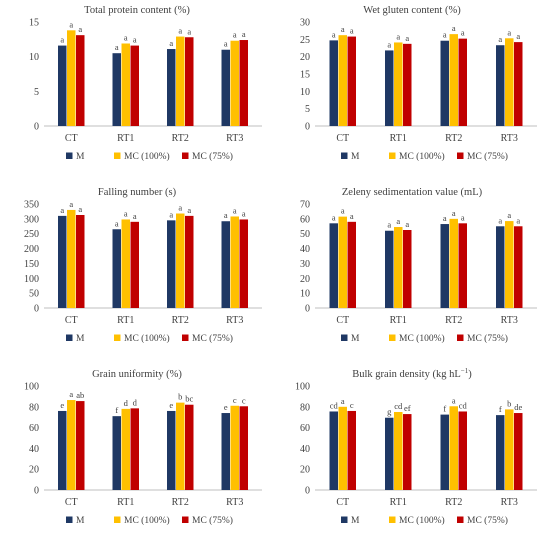 The image size is (550, 544). Describe the element at coordinates (31, 205) in the screenshot. I see `y-tick-label: 350` at that location.